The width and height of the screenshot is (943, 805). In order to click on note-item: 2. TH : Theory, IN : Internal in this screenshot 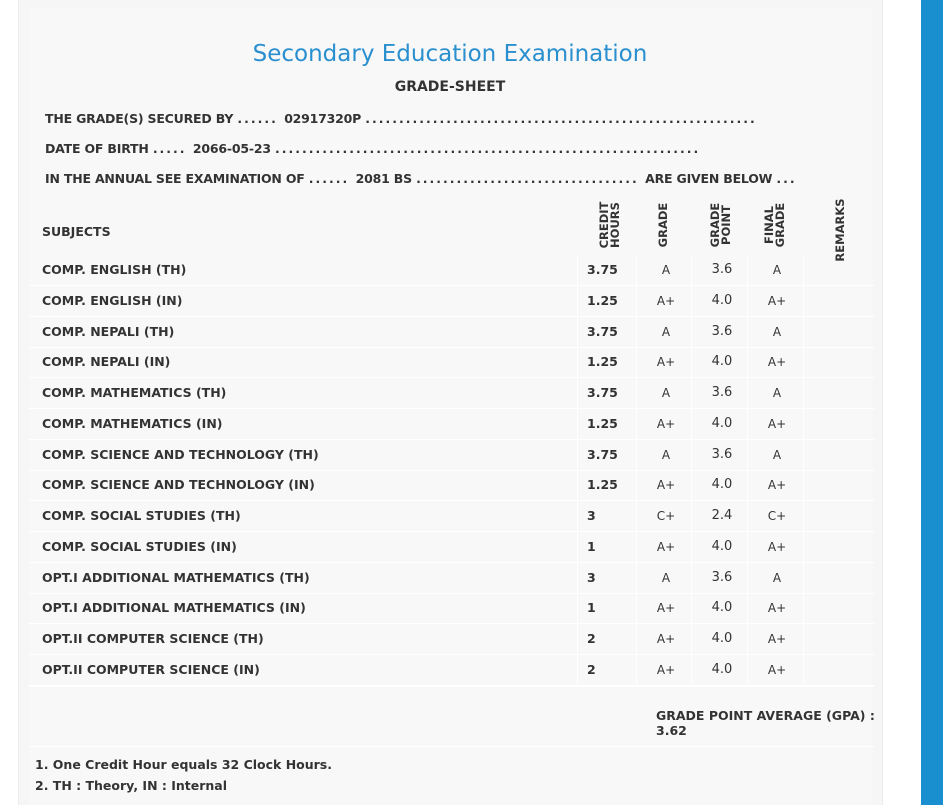, I will do `click(131, 785)`.